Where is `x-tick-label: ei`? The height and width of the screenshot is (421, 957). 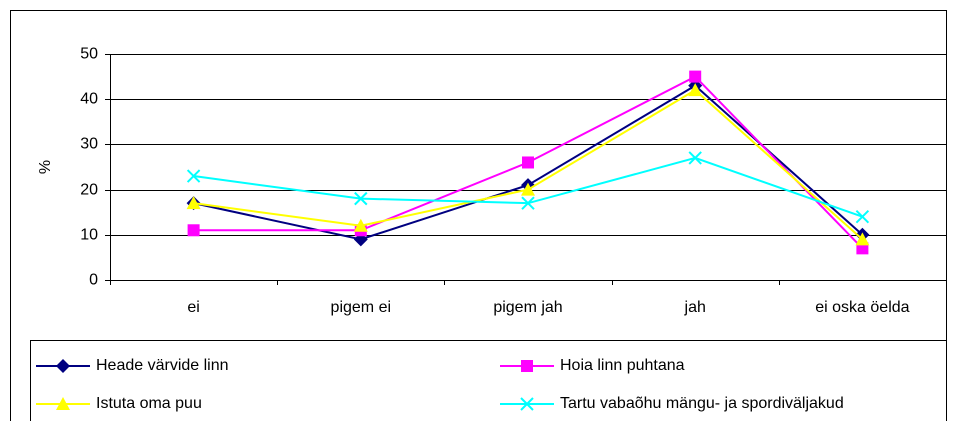
x-tick-label: ei is located at coordinates (193, 307).